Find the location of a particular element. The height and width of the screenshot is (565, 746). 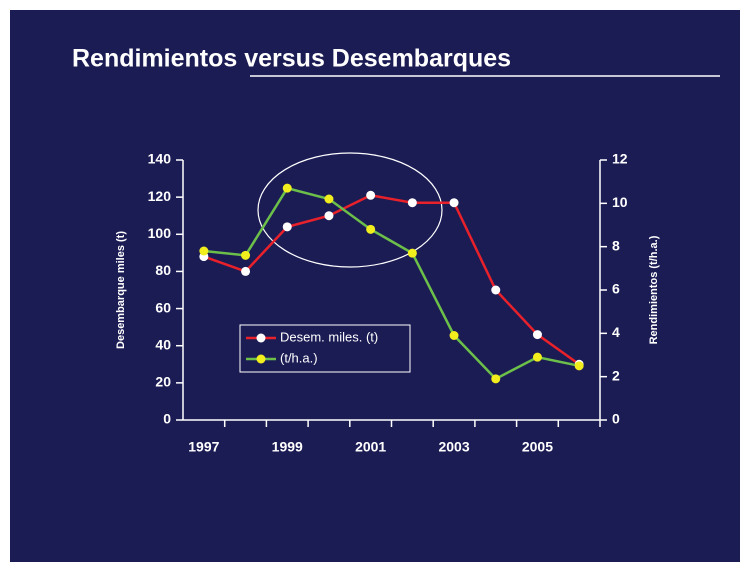

legend-label: (t/h.a.) is located at coordinates (299, 357).